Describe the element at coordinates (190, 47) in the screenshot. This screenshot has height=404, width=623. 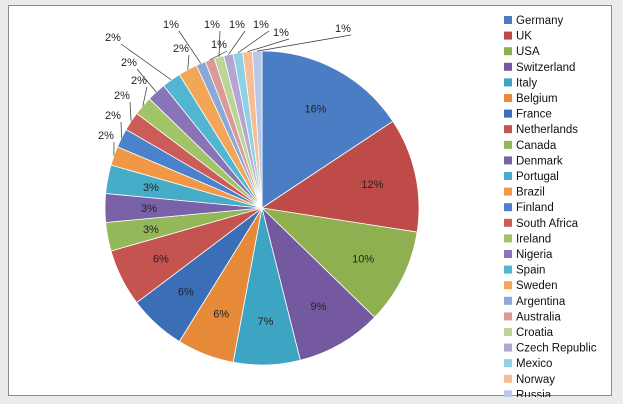
I see `leader-line-argentina` at that location.